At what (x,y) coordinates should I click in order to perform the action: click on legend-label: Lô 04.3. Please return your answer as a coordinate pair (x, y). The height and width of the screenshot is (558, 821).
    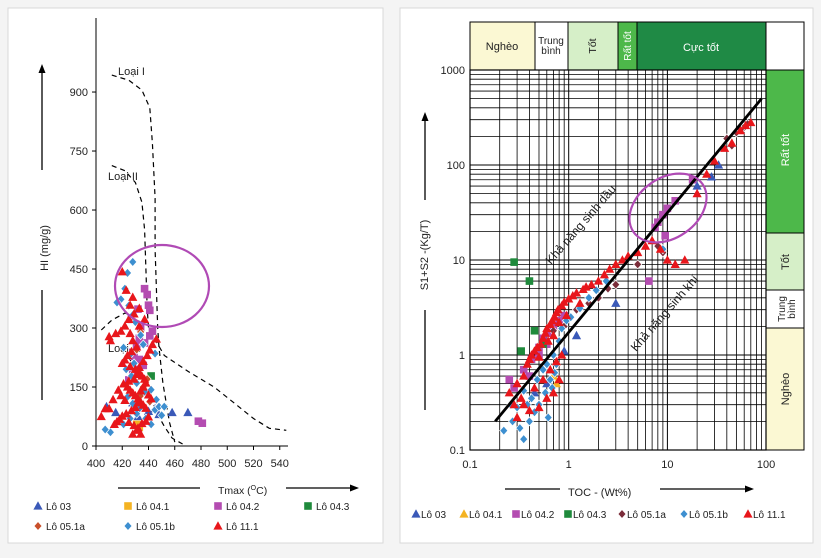
    Looking at the image, I should click on (590, 515).